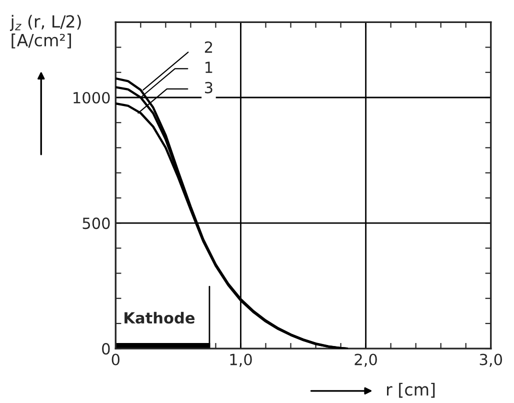 This screenshot has width=514, height=403. Describe the element at coordinates (208, 47) in the screenshot. I see `text: 2` at that location.